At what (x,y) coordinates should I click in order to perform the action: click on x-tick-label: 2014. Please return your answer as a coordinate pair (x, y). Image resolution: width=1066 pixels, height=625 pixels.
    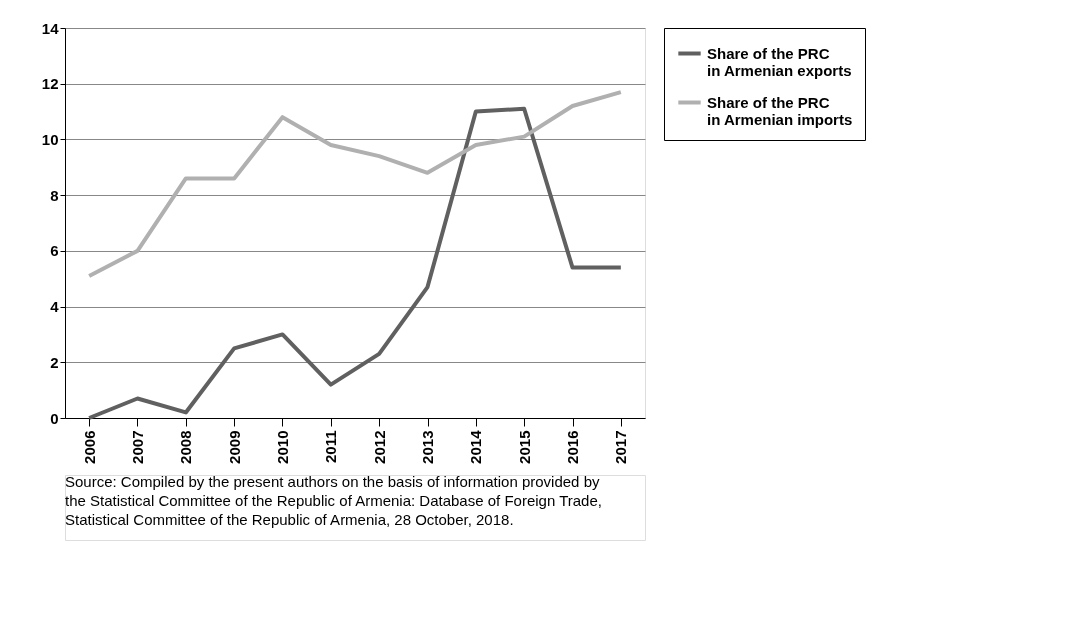
    Looking at the image, I should click on (476, 446).